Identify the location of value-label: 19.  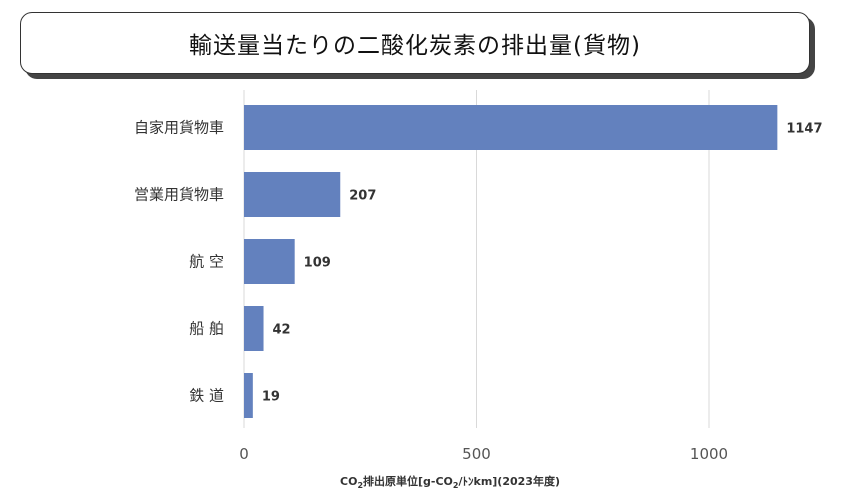
(271, 397).